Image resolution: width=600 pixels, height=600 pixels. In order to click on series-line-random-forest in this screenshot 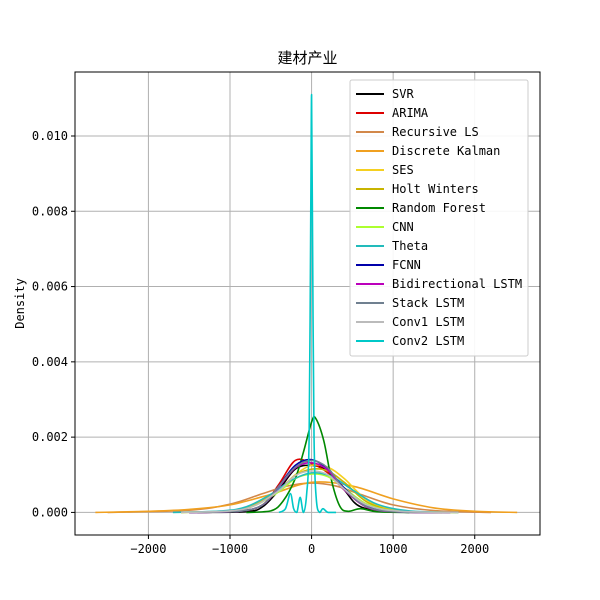, I will do `click(328, 464)`.